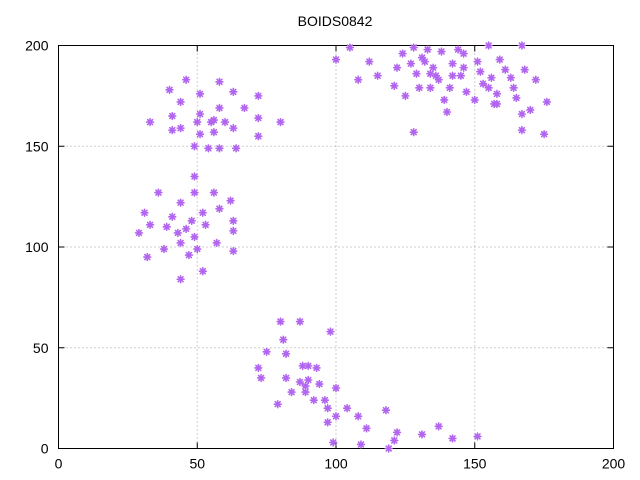  Describe the element at coordinates (336, 464) in the screenshot. I see `x-tick-label: 100` at that location.